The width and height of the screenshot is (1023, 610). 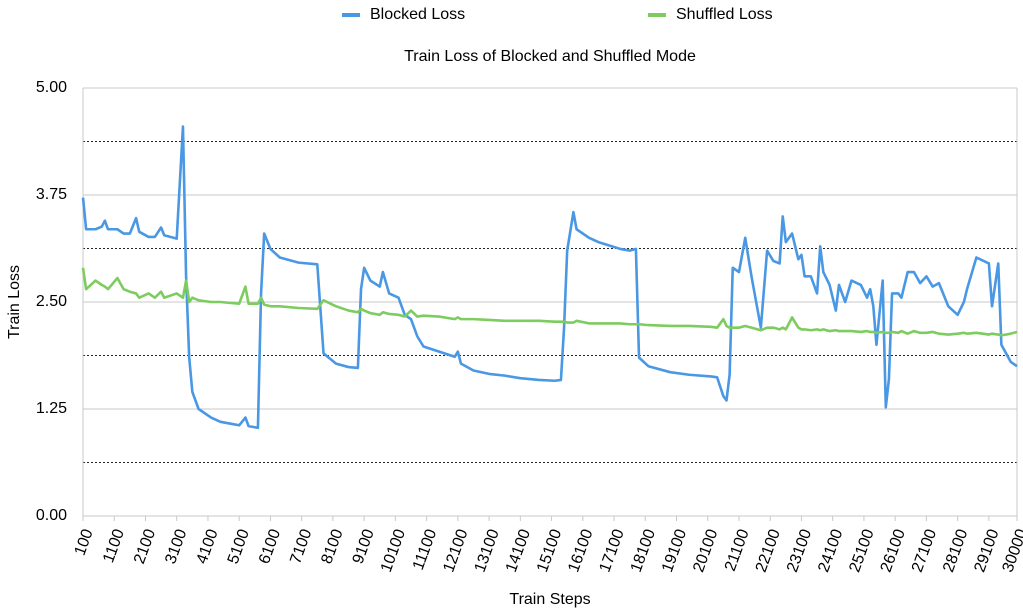 What do you see at coordinates (549, 551) in the screenshot?
I see `x-tick-label: 15100` at bounding box center [549, 551].